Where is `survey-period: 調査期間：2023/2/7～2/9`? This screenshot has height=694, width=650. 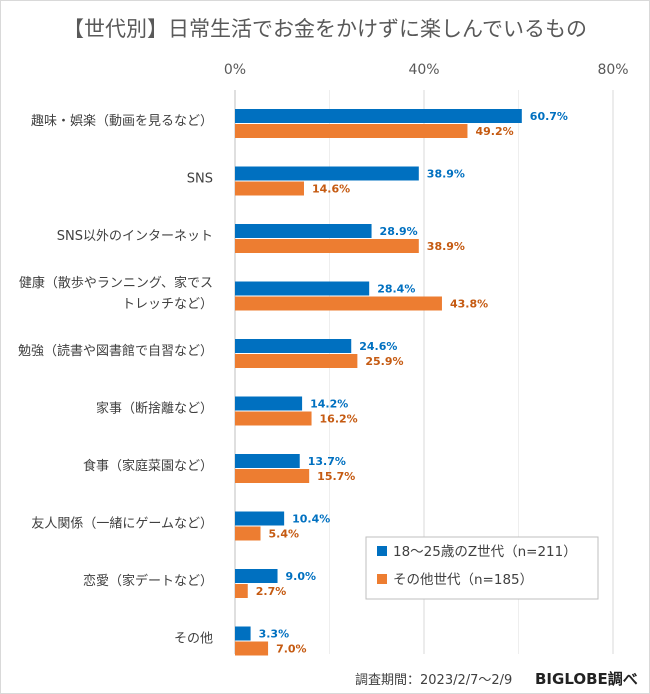
survey-period: 調査期間：2023/2/7～2/9 is located at coordinates (433, 680).